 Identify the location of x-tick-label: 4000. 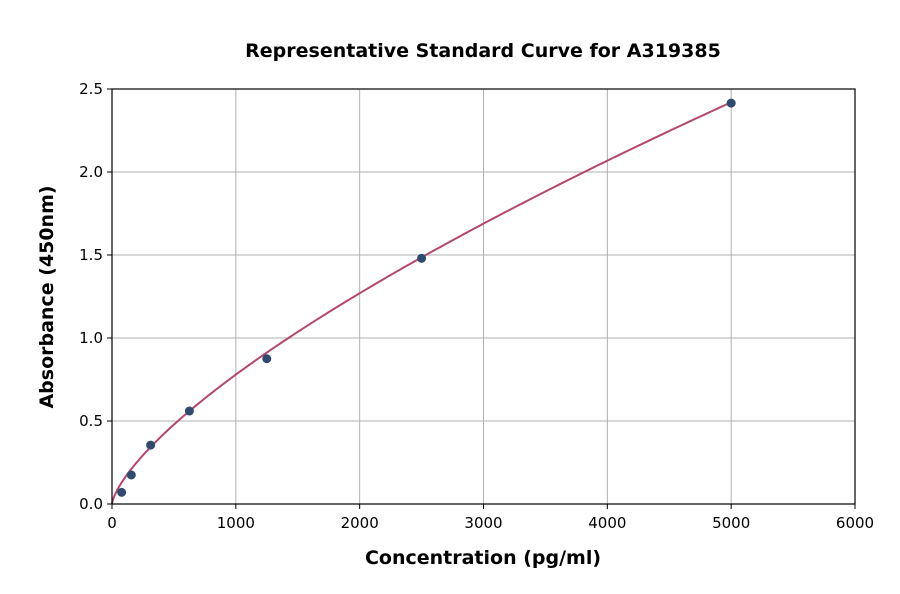
(607, 523).